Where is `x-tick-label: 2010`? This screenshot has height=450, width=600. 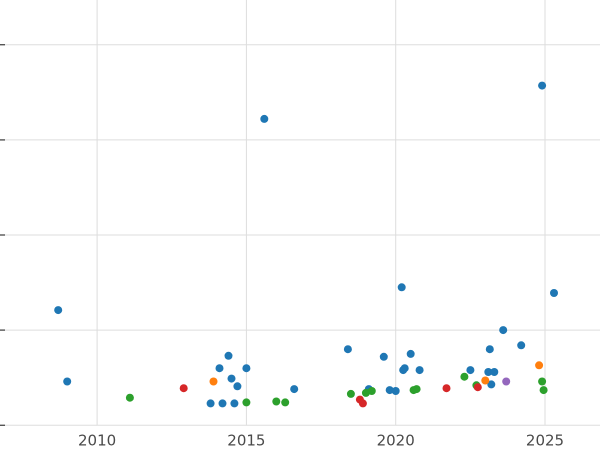
x-tick-label: 2010 is located at coordinates (97, 440).